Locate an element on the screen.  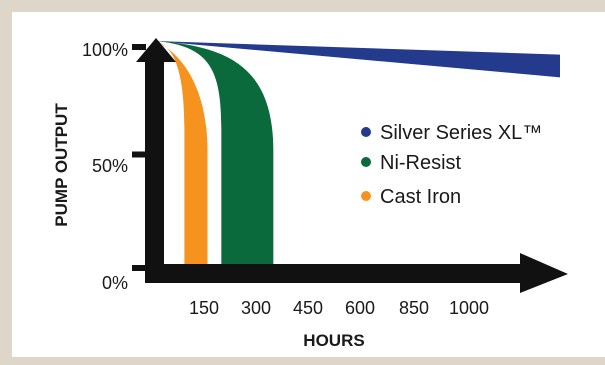
series-area-silver is located at coordinates (357, 59).